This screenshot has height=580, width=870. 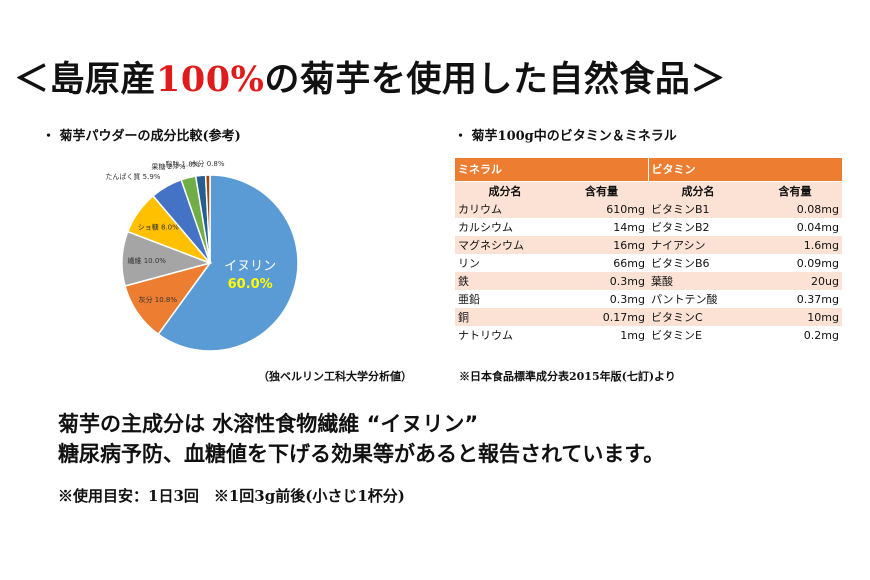 What do you see at coordinates (495, 79) in the screenshot?
I see `title-suffix: の菊芋を使用した自然食品＞` at bounding box center [495, 79].